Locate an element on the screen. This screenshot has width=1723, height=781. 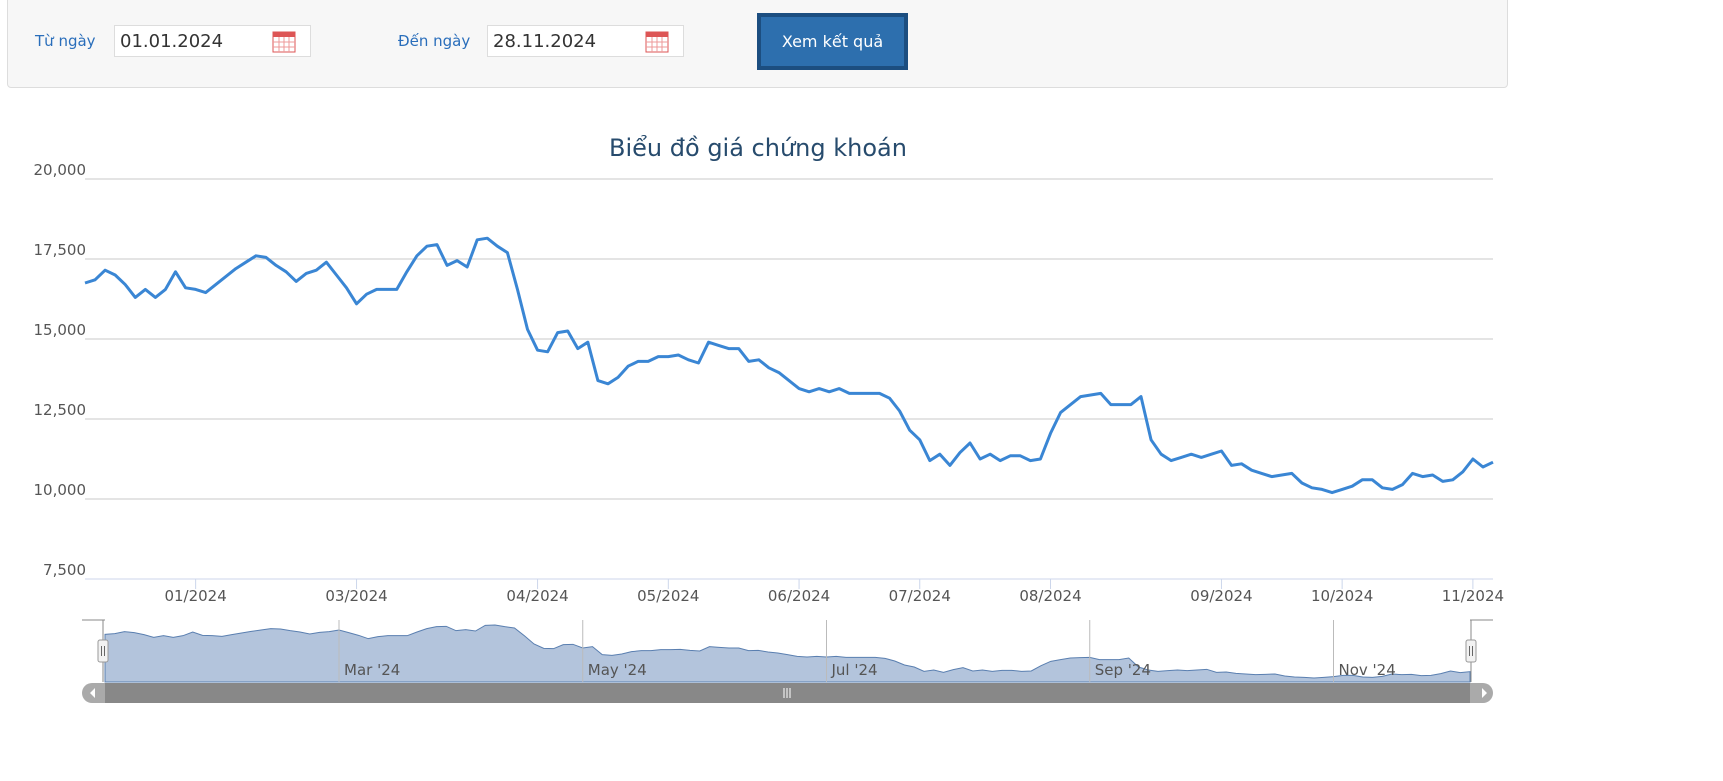
navigator-label: Mar '24 is located at coordinates (372, 670).